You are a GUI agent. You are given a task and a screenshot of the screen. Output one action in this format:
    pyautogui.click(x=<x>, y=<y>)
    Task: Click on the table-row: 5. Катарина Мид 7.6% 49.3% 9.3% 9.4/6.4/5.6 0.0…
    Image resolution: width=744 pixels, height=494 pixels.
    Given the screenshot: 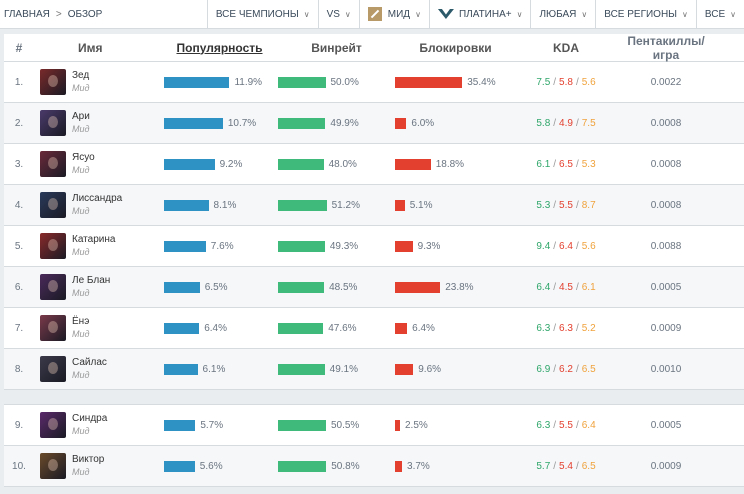 What is the action you would take?
    pyautogui.click(x=374, y=246)
    